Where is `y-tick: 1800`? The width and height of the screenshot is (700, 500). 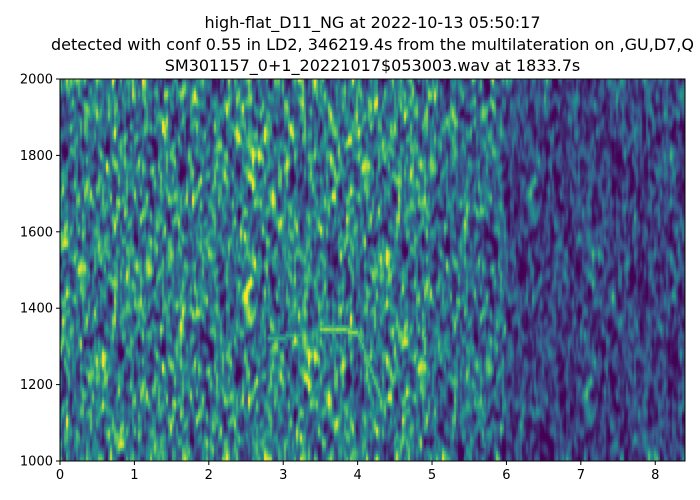 y-tick: 1800 is located at coordinates (40, 156).